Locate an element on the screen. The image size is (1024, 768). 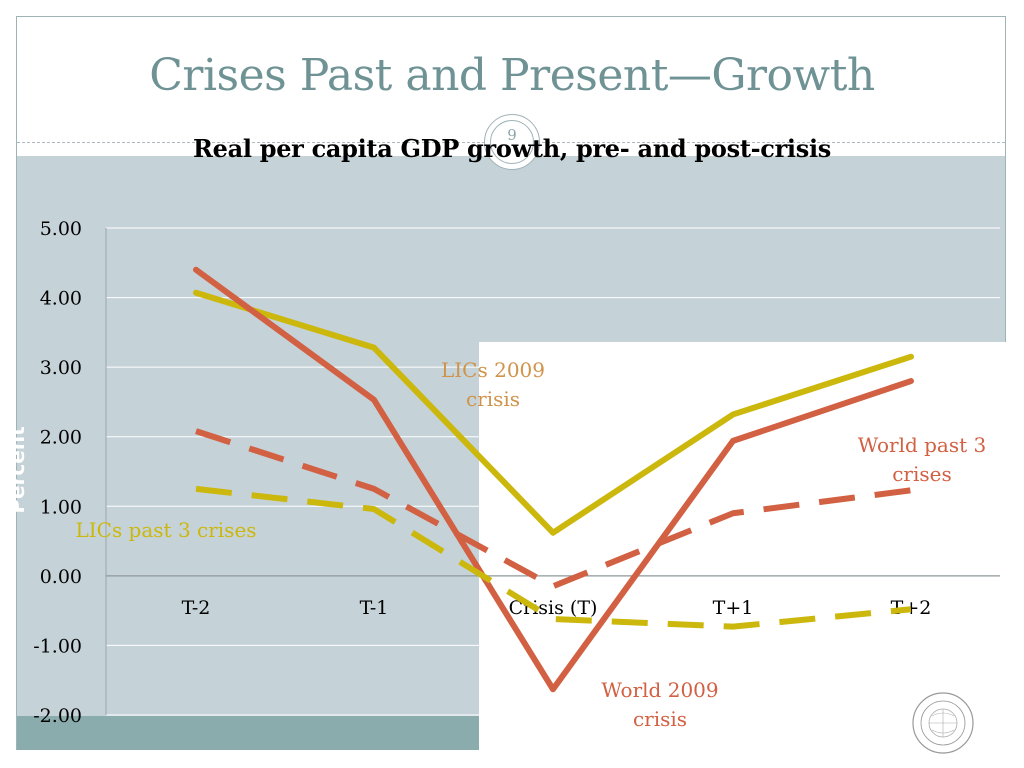
y-tick-label: -2.00 is located at coordinates (57, 716).